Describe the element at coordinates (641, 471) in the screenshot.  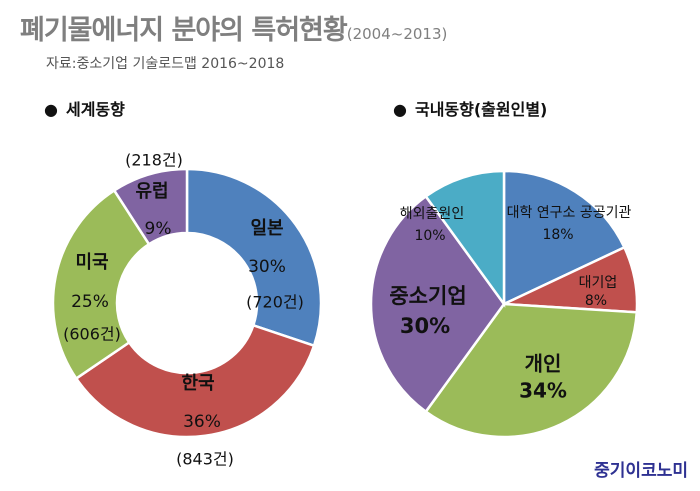
I see `brand-logo: 중기이코노미` at that location.